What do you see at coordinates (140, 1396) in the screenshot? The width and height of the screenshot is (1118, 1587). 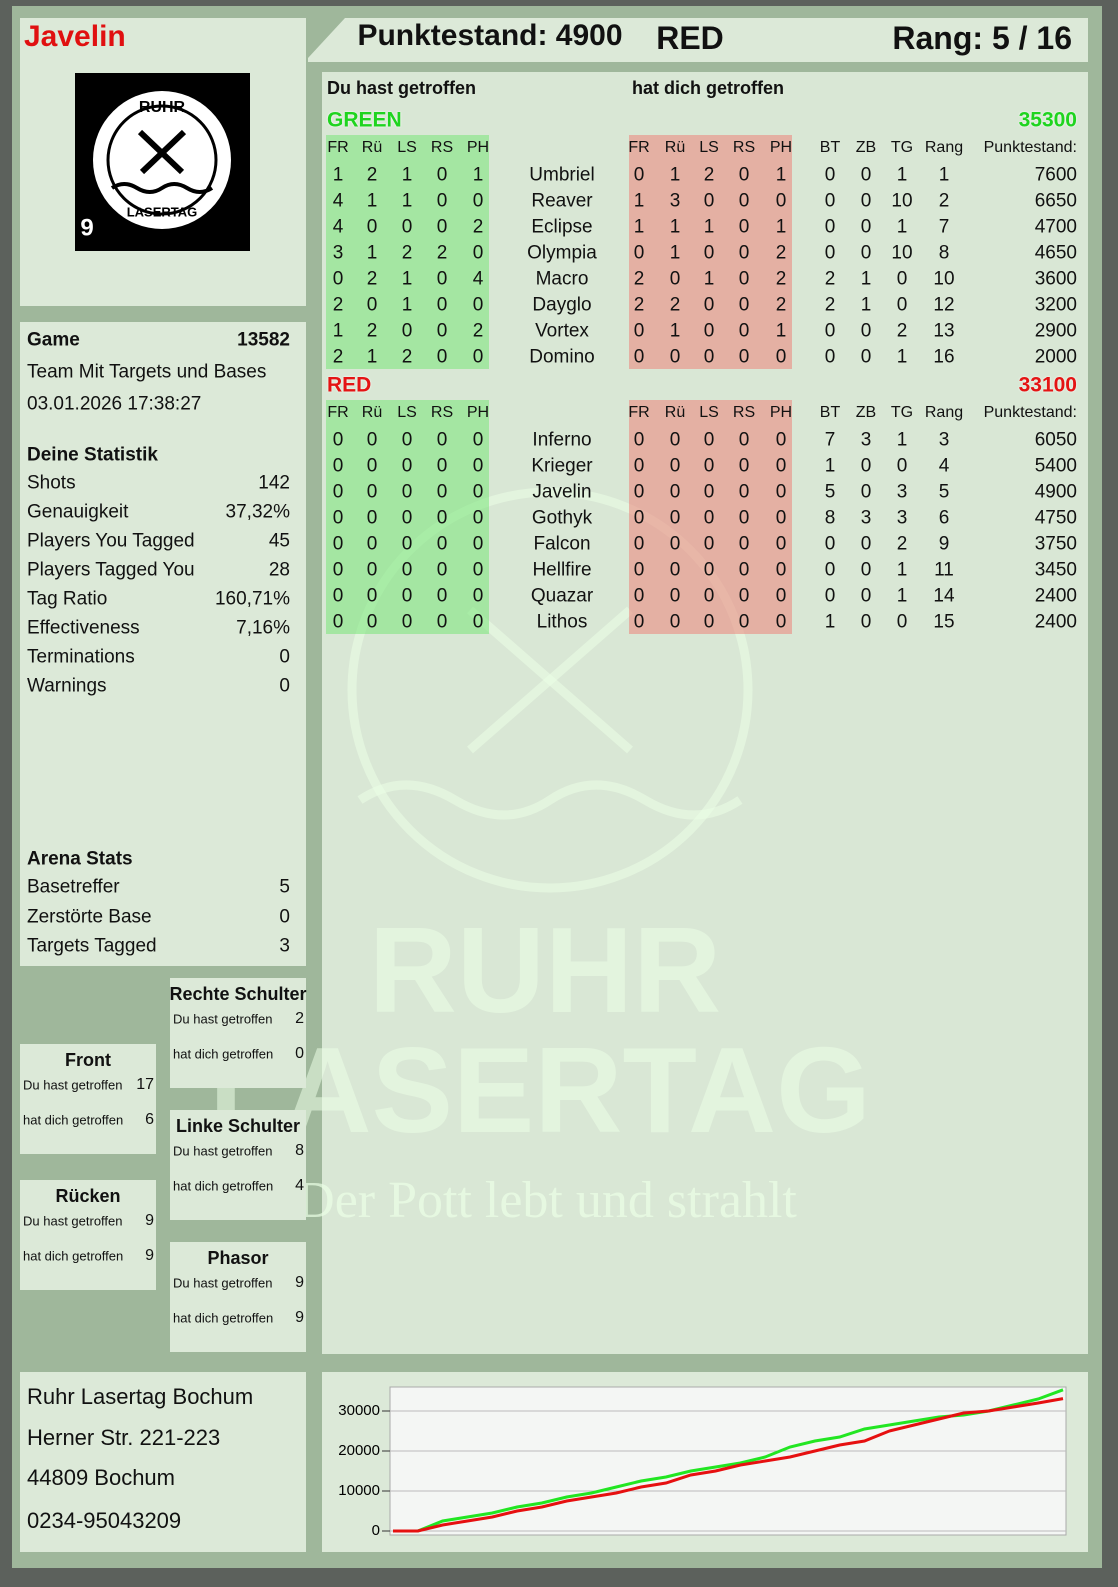 I see `address-line: Ruhr Lasertag Bochum` at bounding box center [140, 1396].